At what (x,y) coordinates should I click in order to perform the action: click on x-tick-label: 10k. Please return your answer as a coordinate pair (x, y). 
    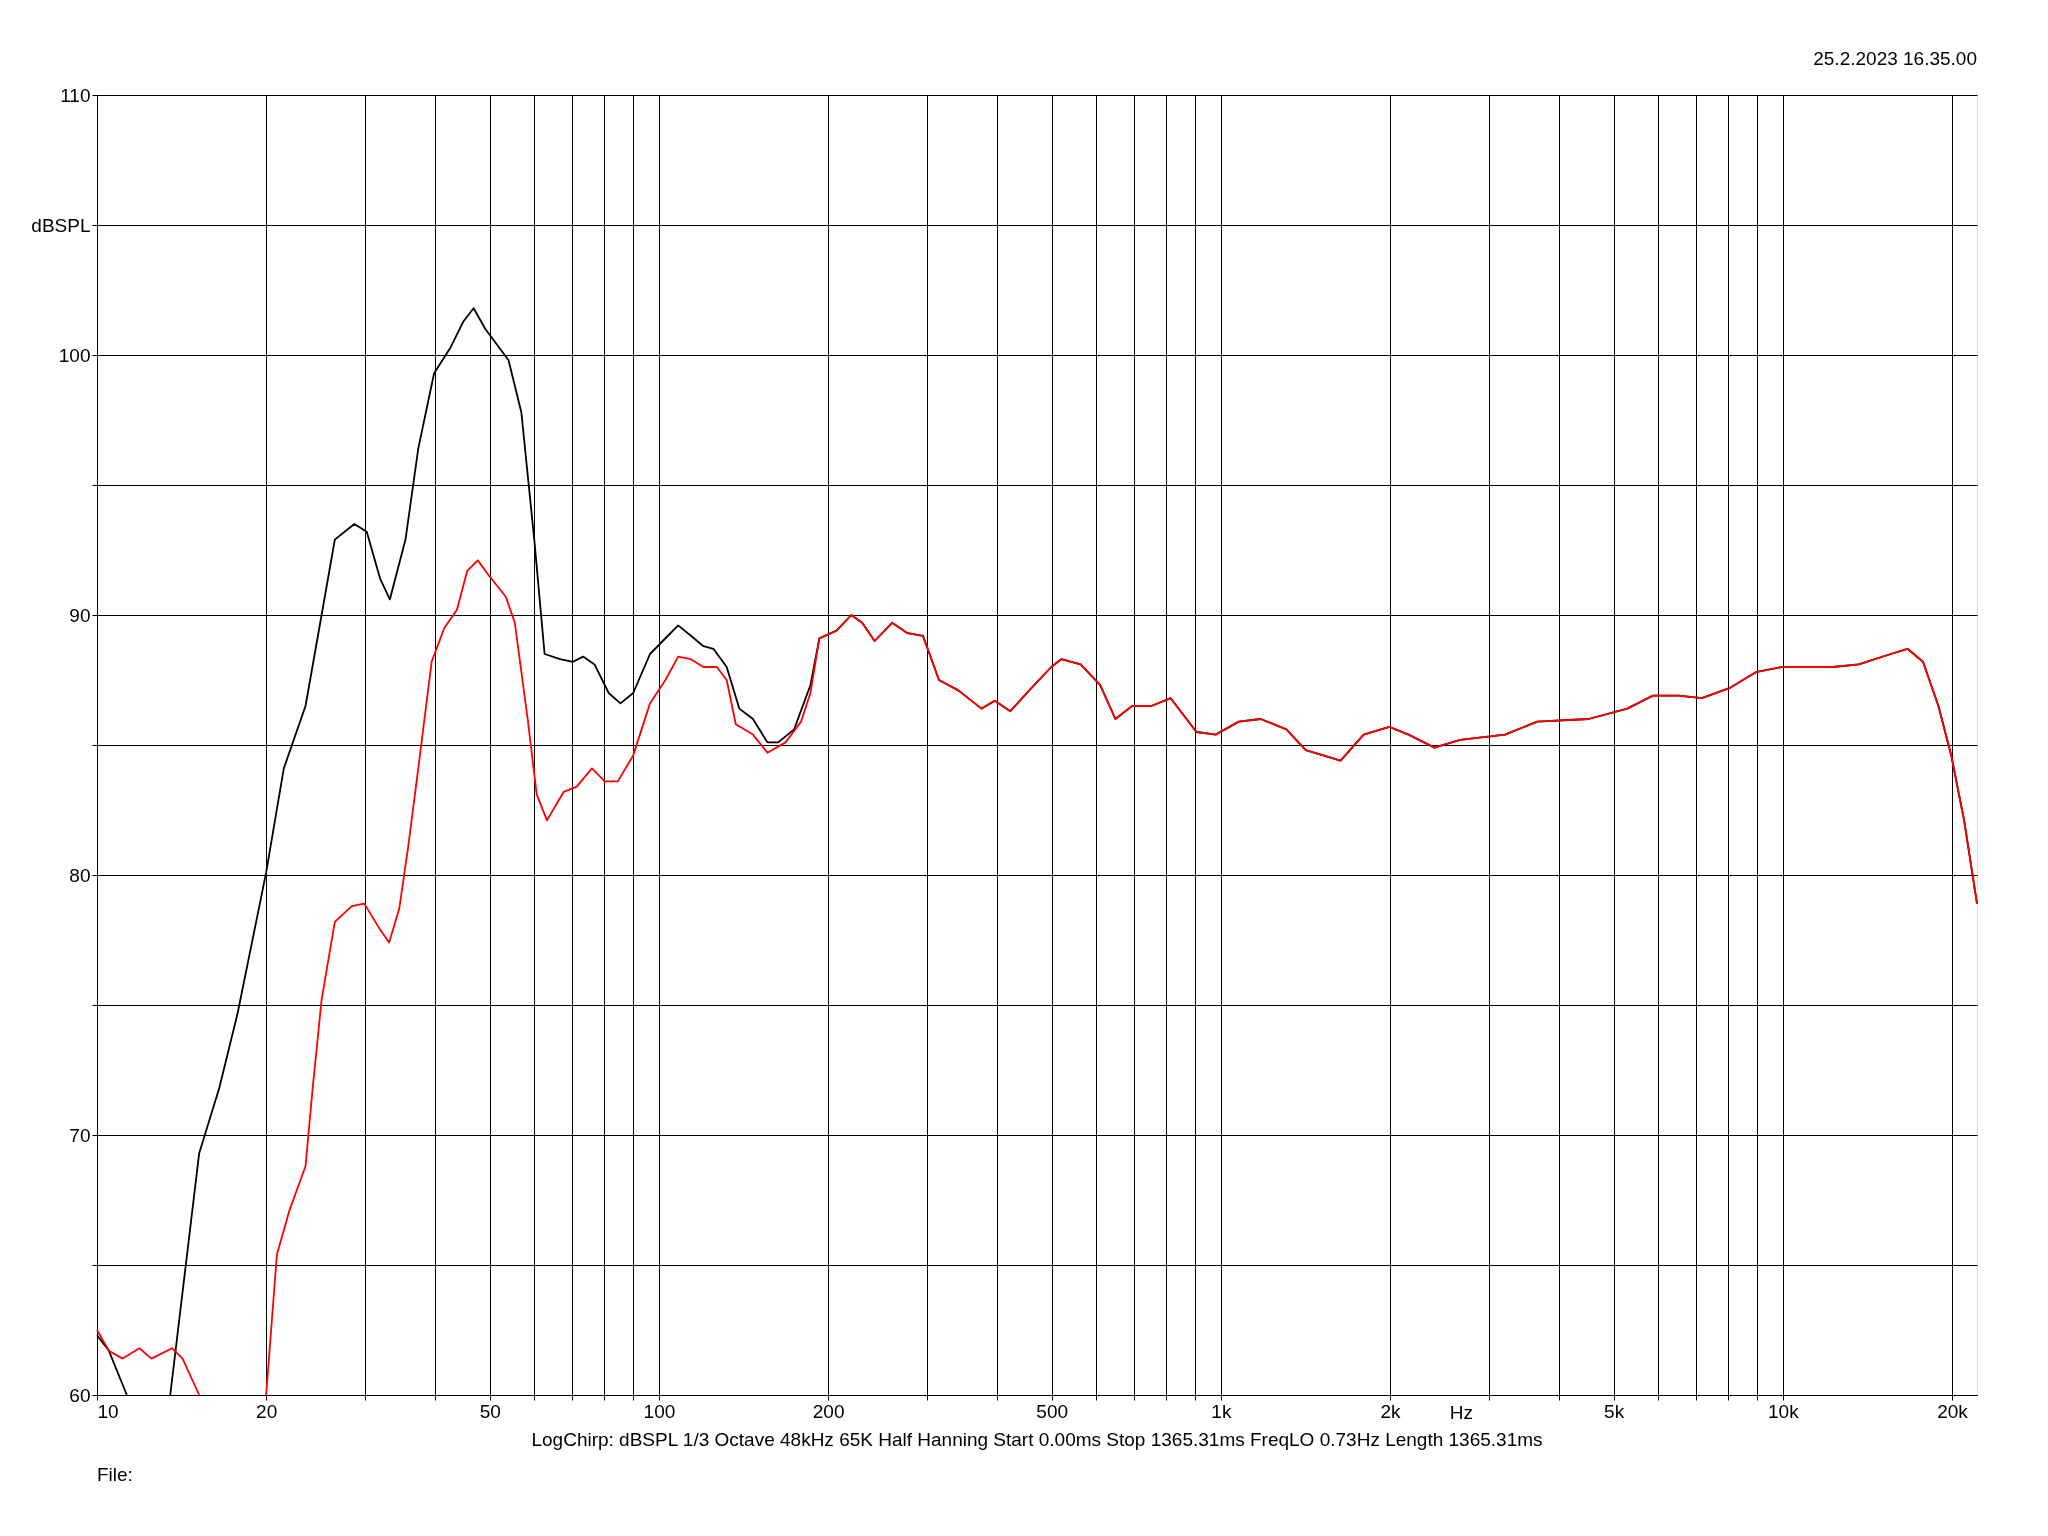
    Looking at the image, I should click on (1783, 1411).